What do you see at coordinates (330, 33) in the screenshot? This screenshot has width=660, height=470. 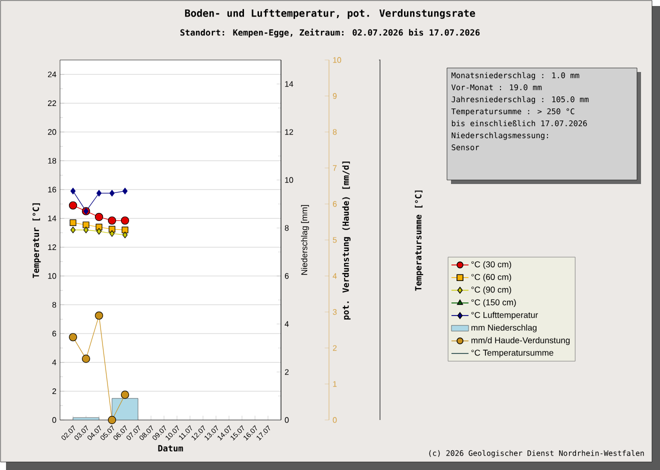 I see `text: Standort: Kempen-Egge, Zeitraum: 02.07.2026 bis 17.07.2026` at bounding box center [330, 33].